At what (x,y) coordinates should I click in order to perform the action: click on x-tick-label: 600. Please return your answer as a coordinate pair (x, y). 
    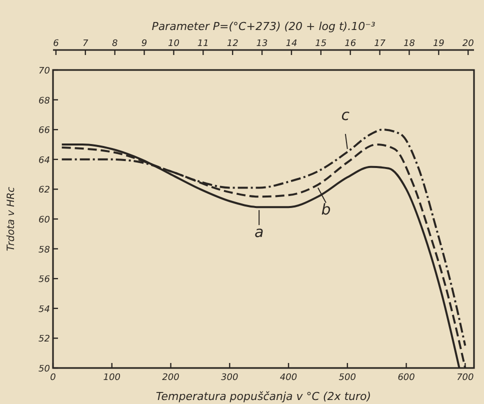
    Looking at the image, I should click on (407, 378).